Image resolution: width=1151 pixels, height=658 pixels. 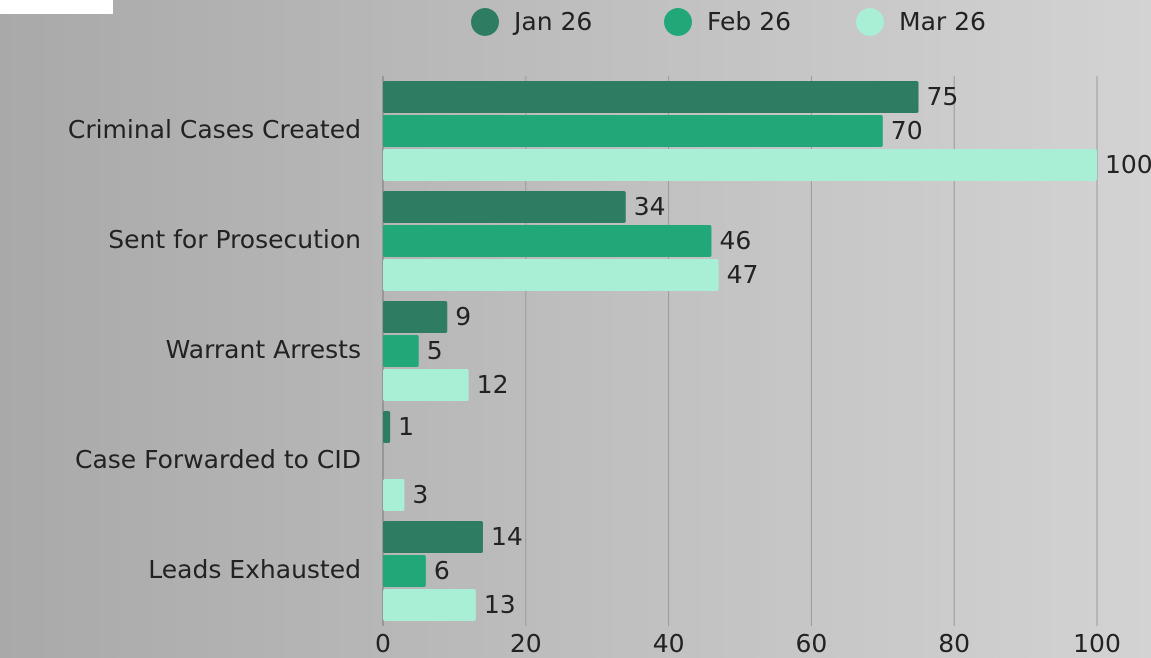 What do you see at coordinates (743, 274) in the screenshot?
I see `value-label: 47` at bounding box center [743, 274].